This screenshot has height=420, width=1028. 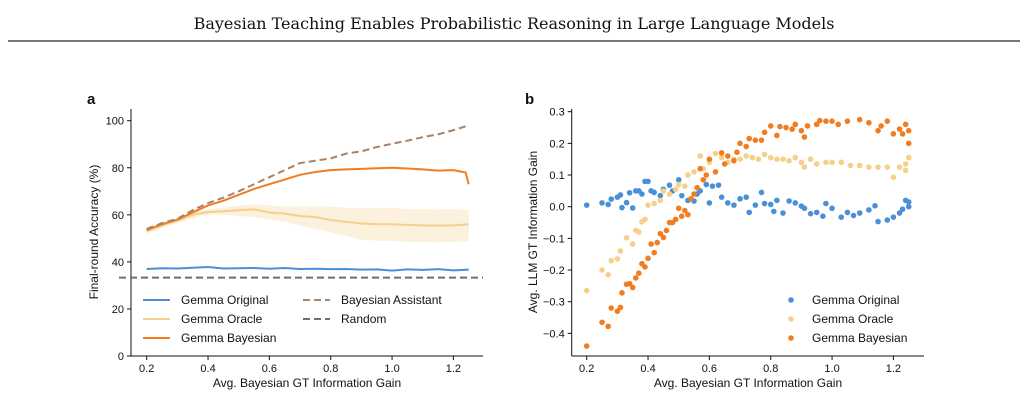 I want to click on legend-marker-original, so click(x=791, y=300).